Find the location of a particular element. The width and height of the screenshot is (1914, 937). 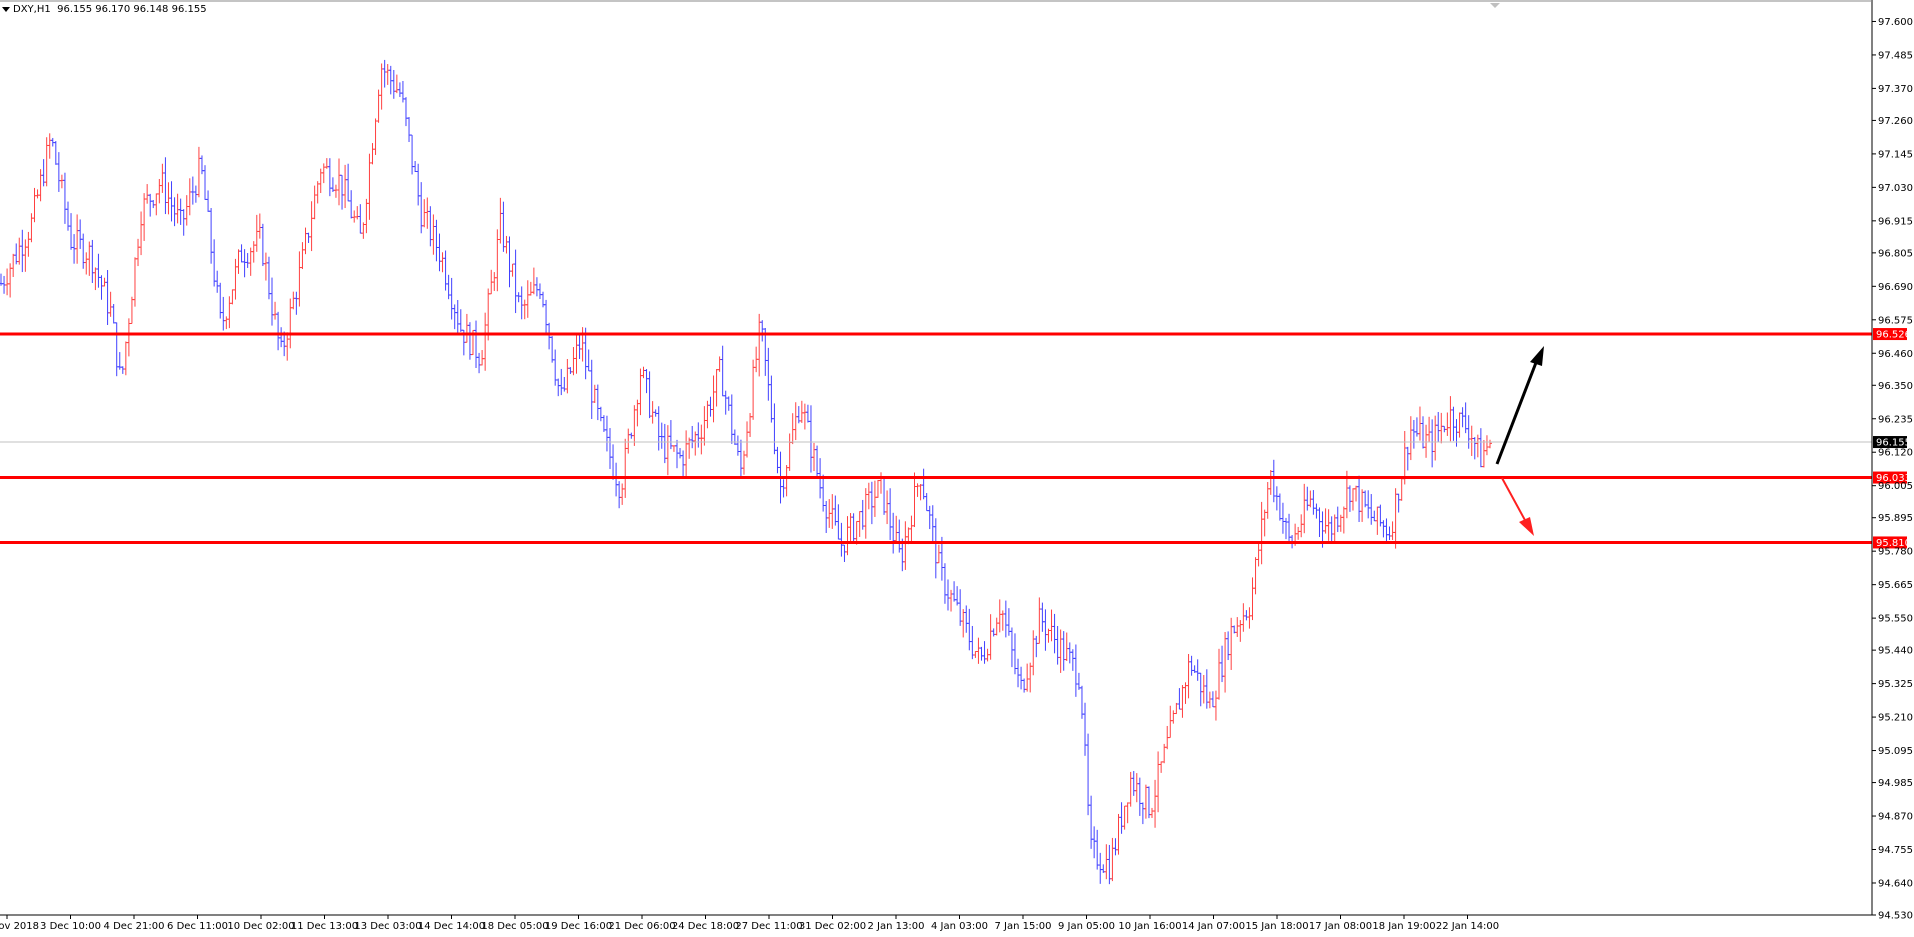

forecast-arrows is located at coordinates (1519, 441).